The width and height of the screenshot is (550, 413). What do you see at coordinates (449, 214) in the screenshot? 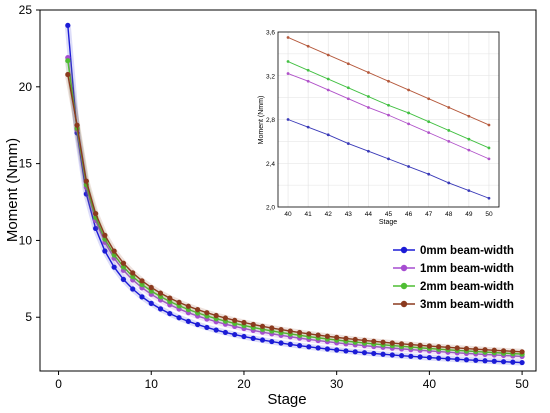
I see `inset-x-tick-label: 48` at bounding box center [449, 214].